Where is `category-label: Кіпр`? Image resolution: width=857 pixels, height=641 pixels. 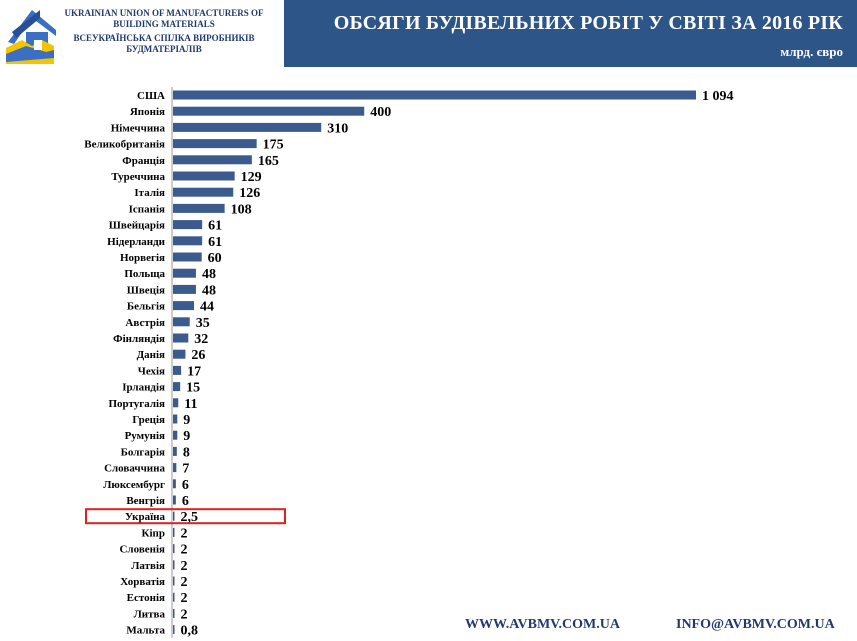
category-label: Кіпр is located at coordinates (154, 533).